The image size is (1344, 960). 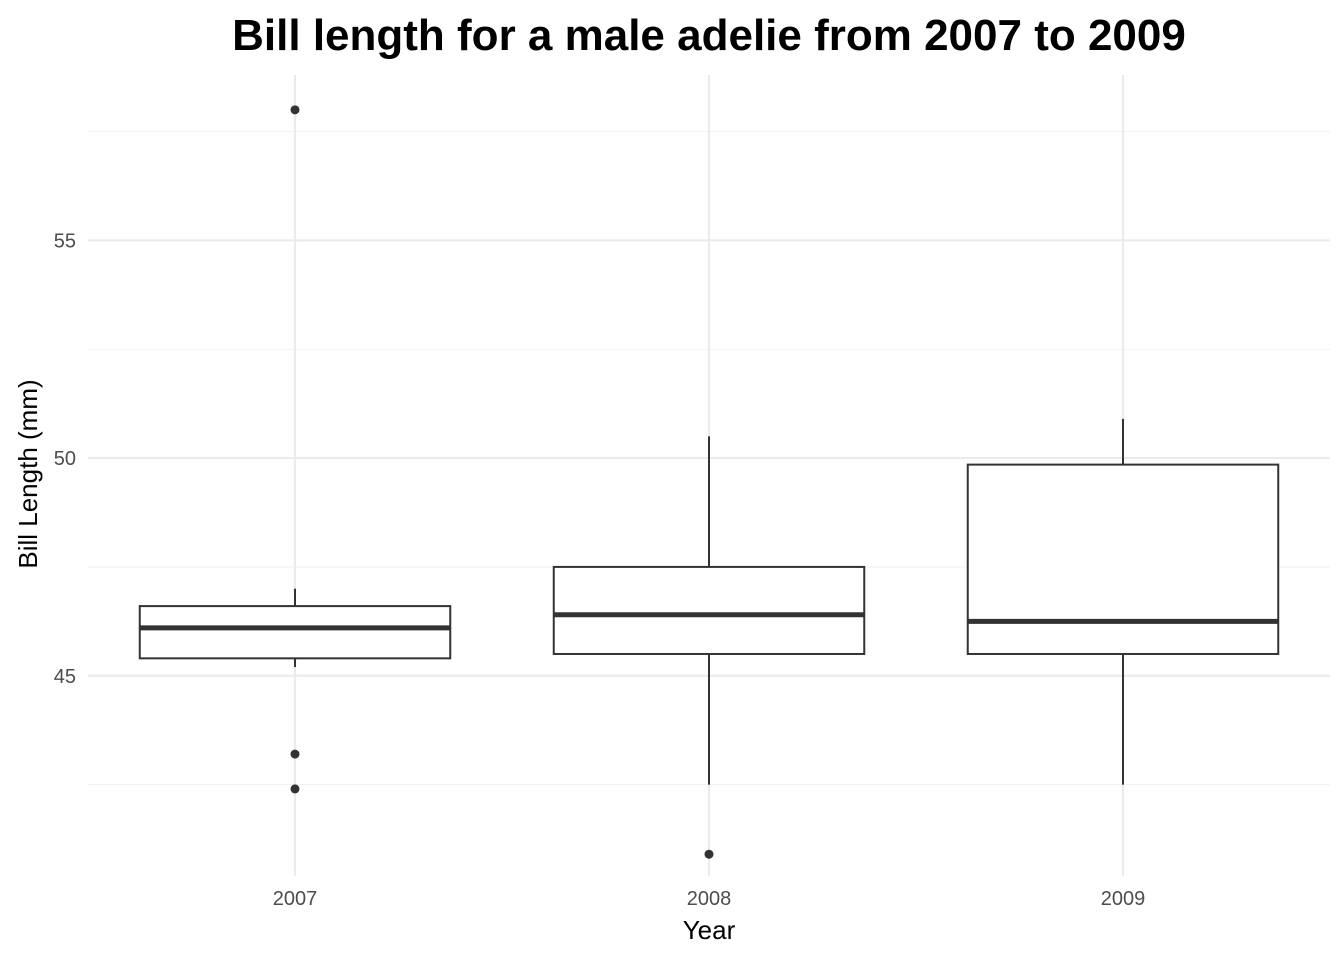 What do you see at coordinates (1123, 899) in the screenshot?
I see `x-tick-label: 2009` at bounding box center [1123, 899].